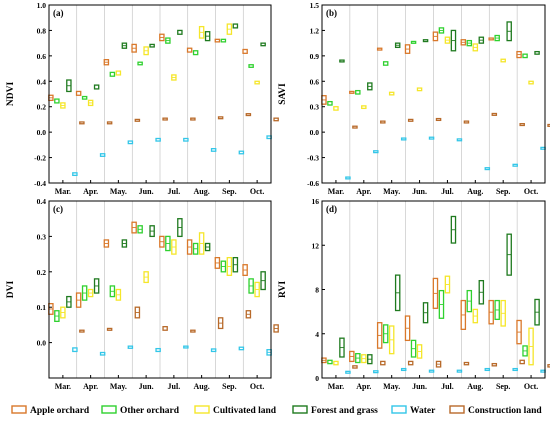  I want to click on x-tick-label: Sep., so click(503, 386).